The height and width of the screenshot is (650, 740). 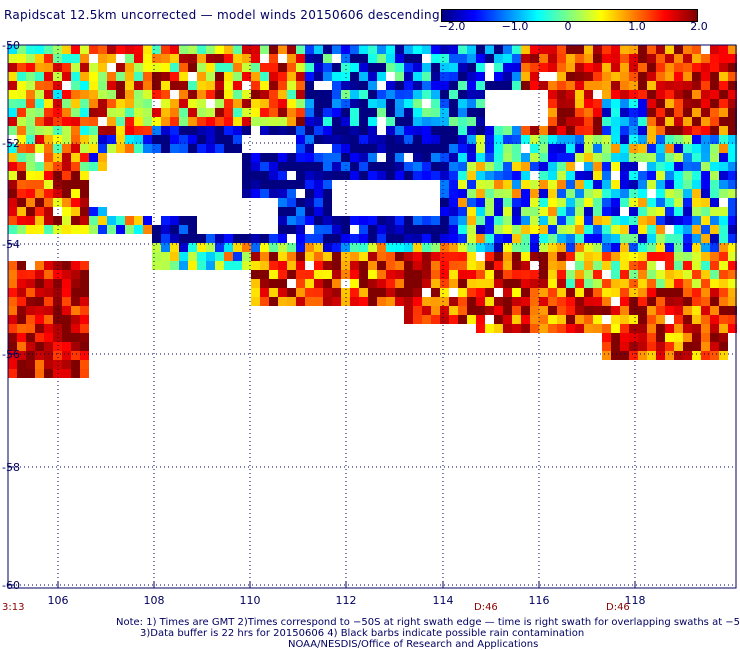 What do you see at coordinates (569, 15) in the screenshot?
I see `colorbar` at bounding box center [569, 15].